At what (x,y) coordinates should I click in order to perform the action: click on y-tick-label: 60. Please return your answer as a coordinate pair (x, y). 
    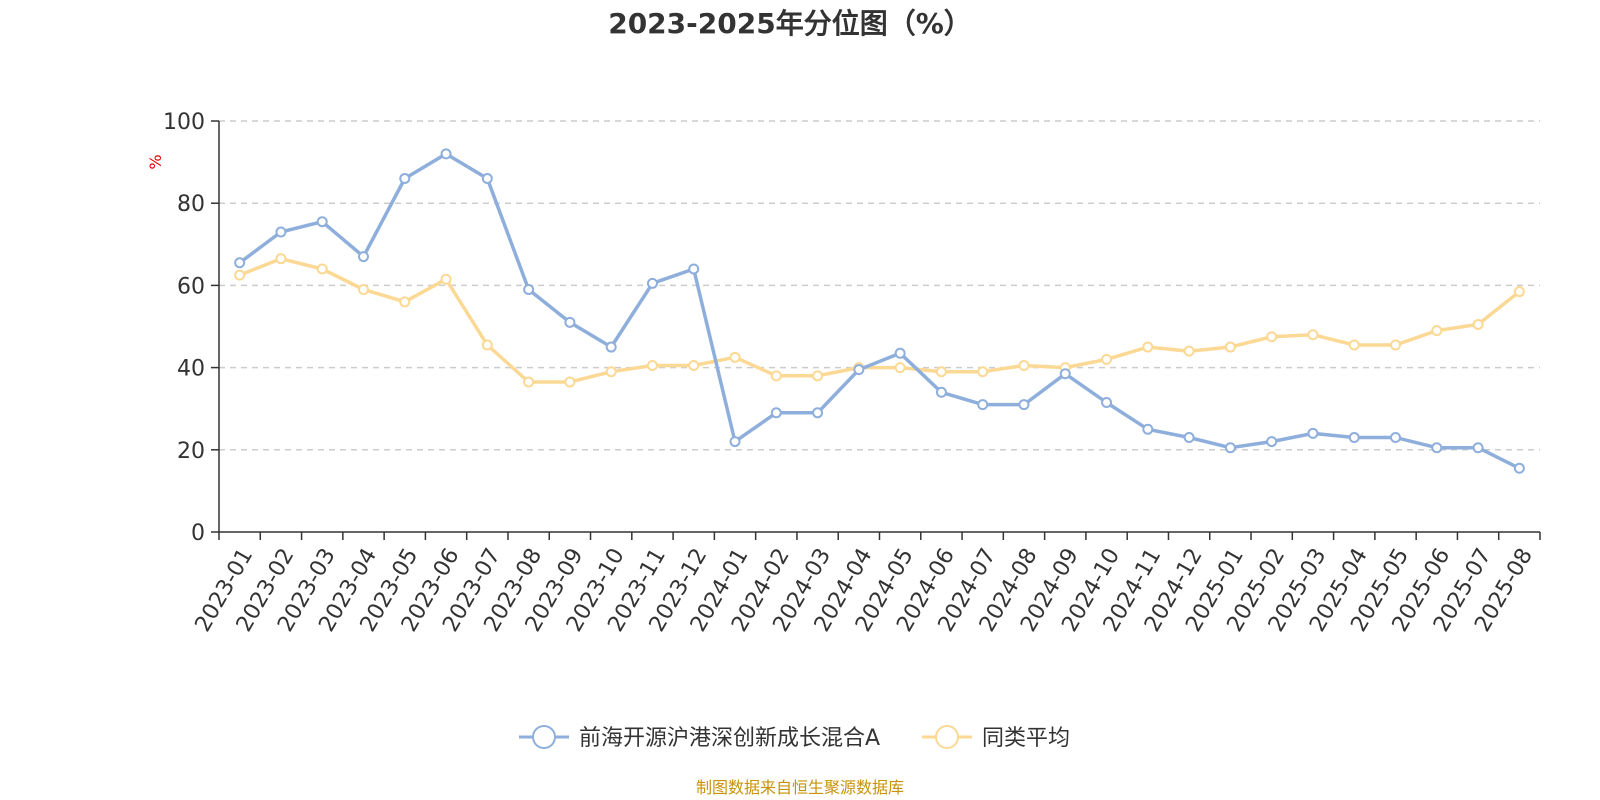
    Looking at the image, I should click on (191, 286).